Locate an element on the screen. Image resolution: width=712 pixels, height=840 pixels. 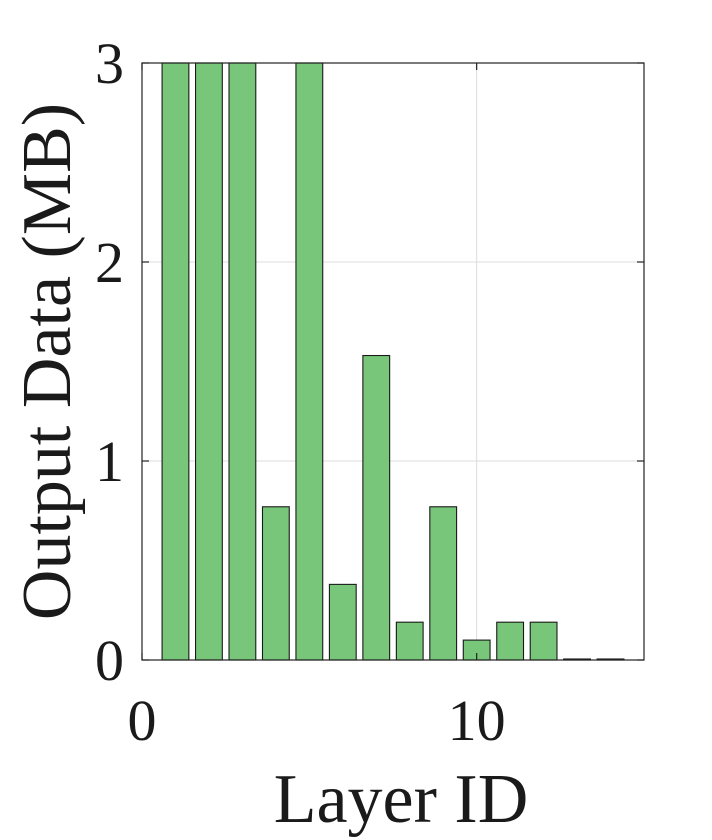
y-tick-labels: 0 1 2 3 is located at coordinates (109, 362).